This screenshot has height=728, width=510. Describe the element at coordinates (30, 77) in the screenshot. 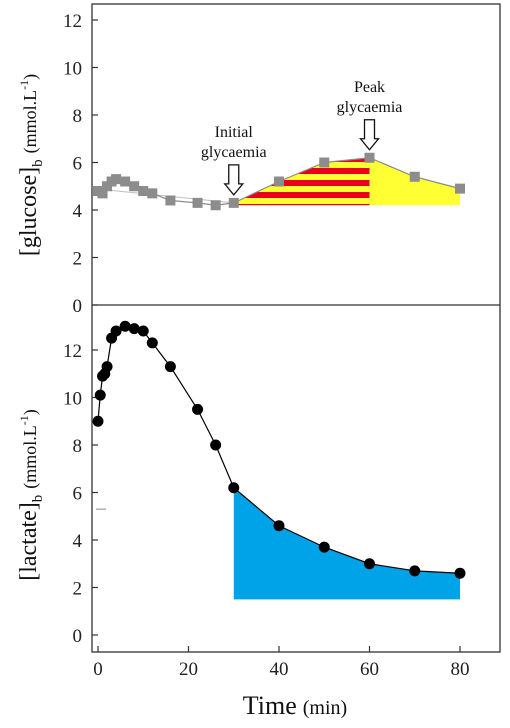

I see `glucose-y-axis-title-units-close: )` at that location.